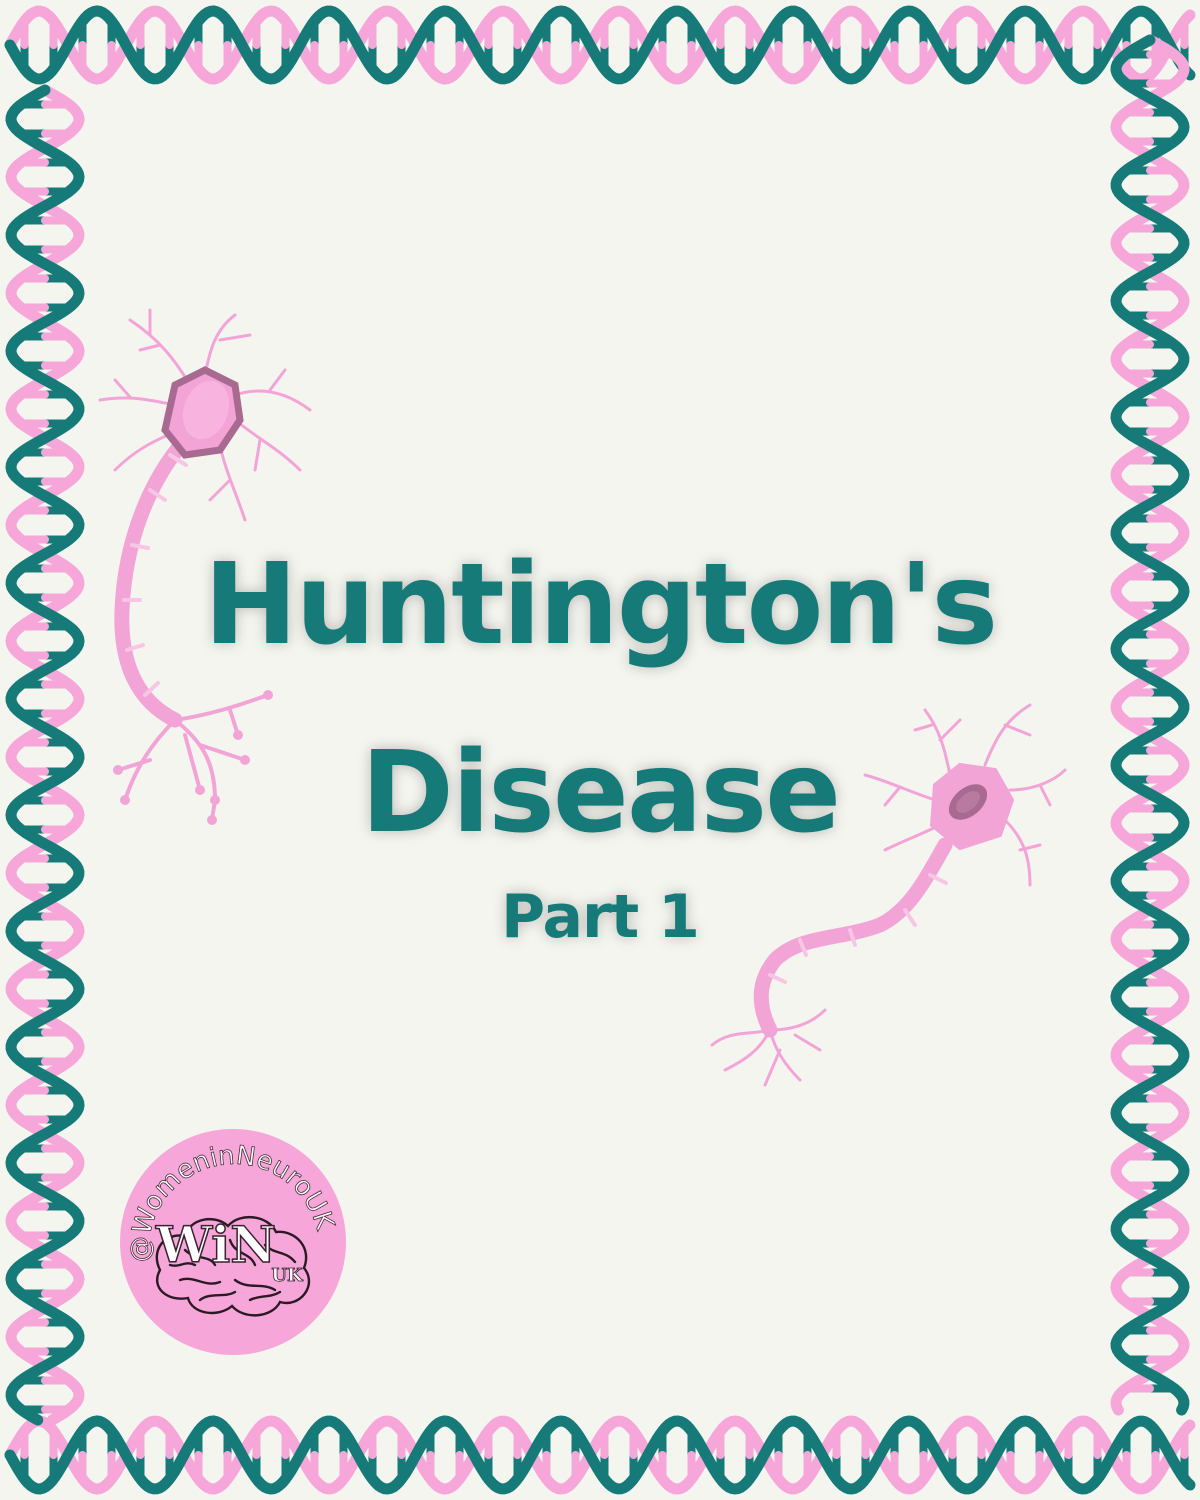 The width and height of the screenshot is (1200, 1500). I want to click on title-line-2: Disease, so click(600, 793).